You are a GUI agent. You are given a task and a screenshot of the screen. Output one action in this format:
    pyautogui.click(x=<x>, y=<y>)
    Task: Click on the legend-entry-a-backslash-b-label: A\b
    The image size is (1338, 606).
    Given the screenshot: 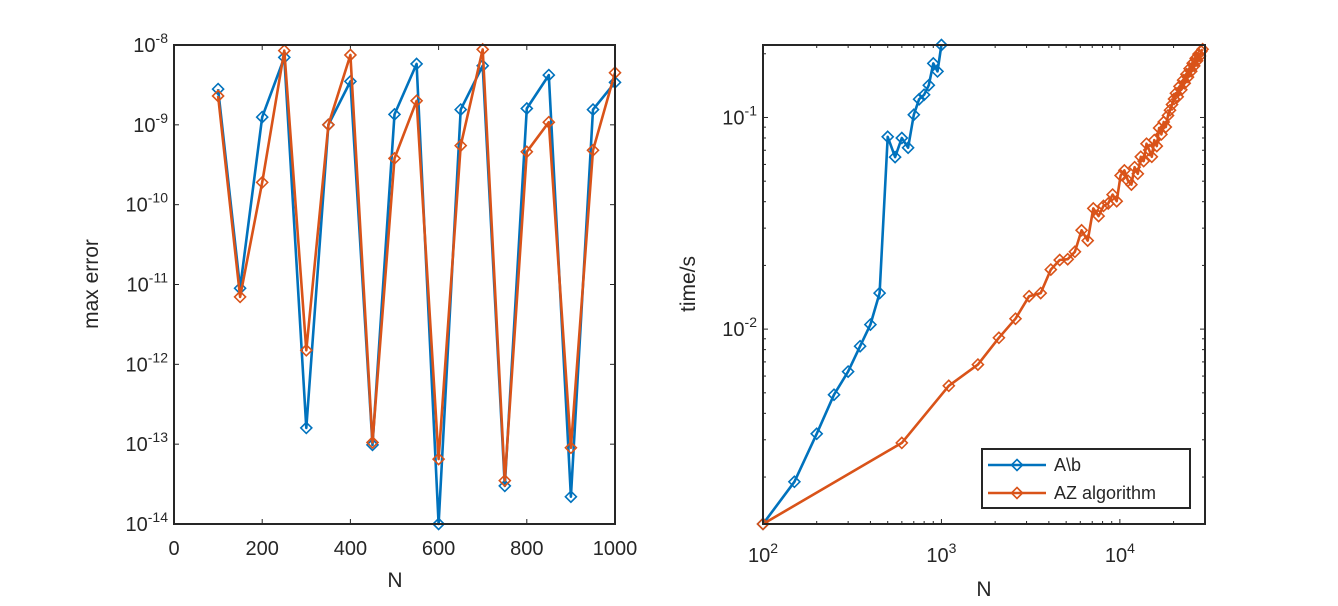 What is the action you would take?
    pyautogui.click(x=1067, y=465)
    